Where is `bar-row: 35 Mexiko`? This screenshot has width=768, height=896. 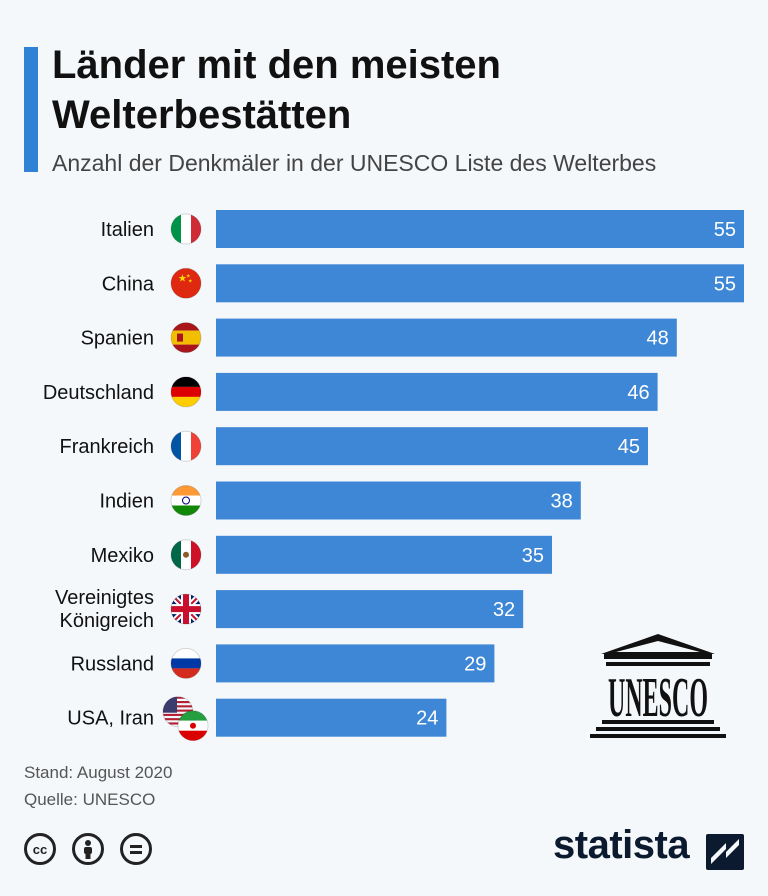 bar-row: 35 Mexiko is located at coordinates (321, 554).